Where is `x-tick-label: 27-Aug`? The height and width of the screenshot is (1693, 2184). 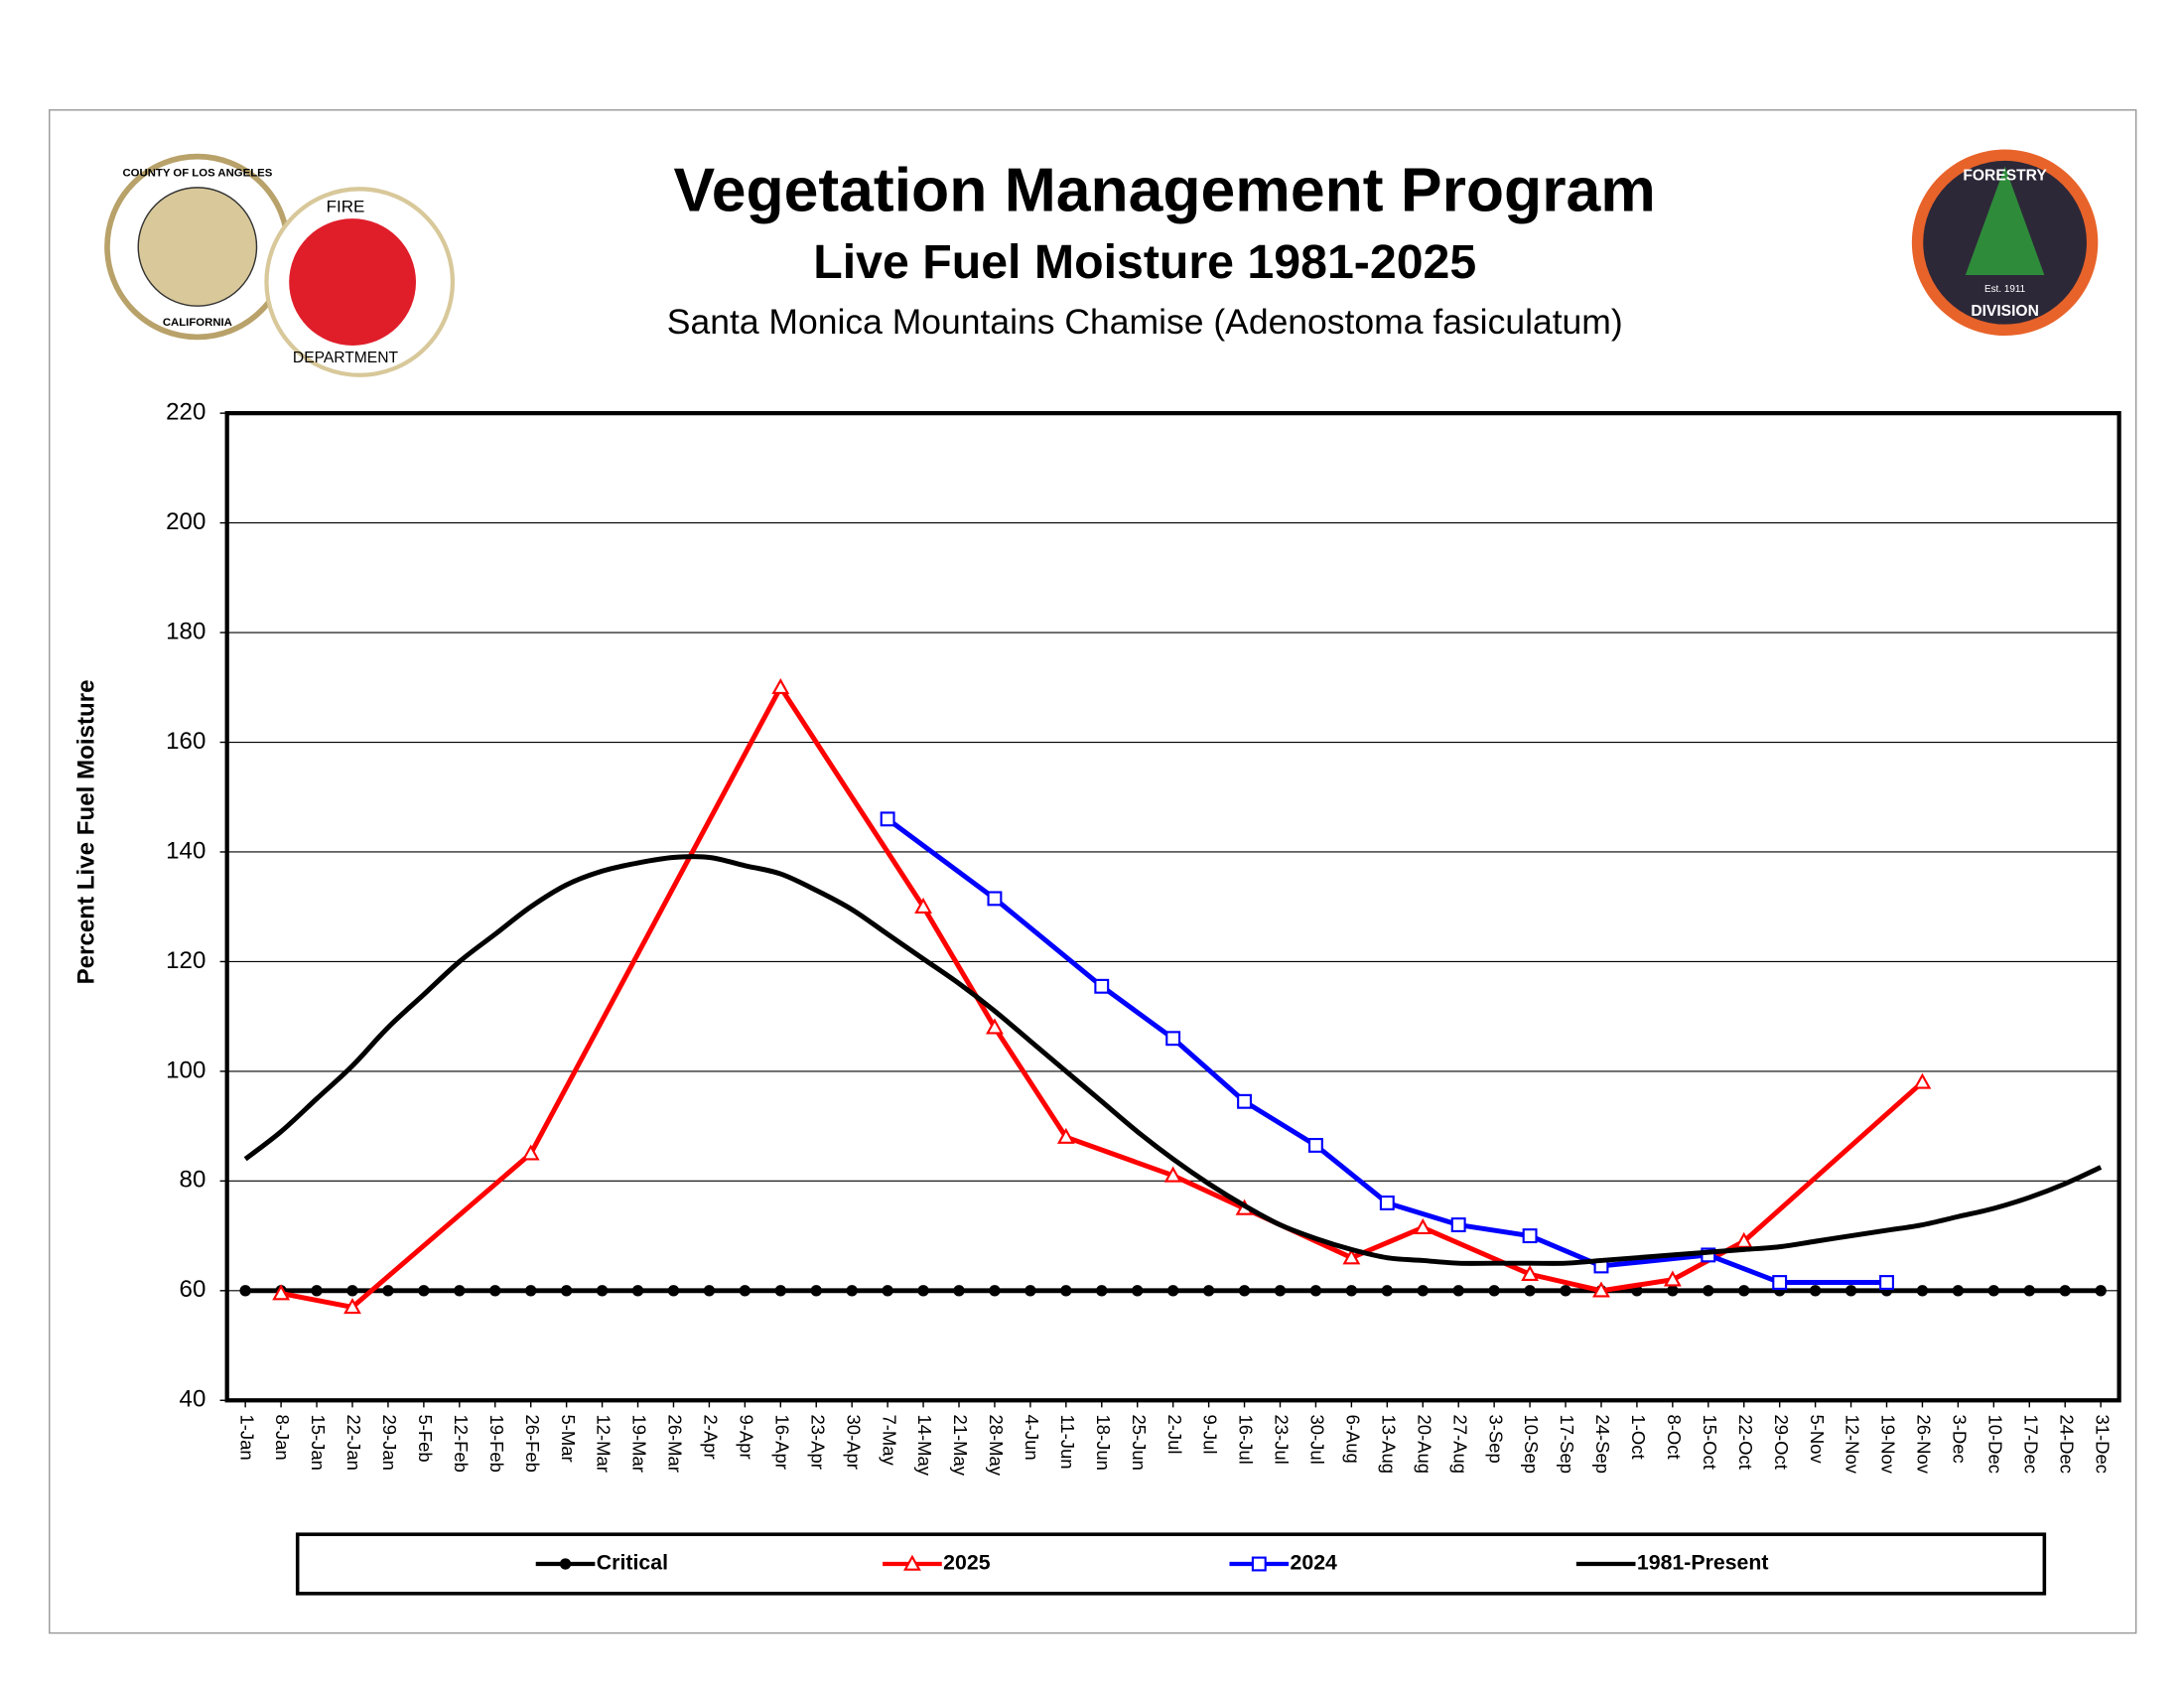 x-tick-label: 27-Aug is located at coordinates (1459, 1444).